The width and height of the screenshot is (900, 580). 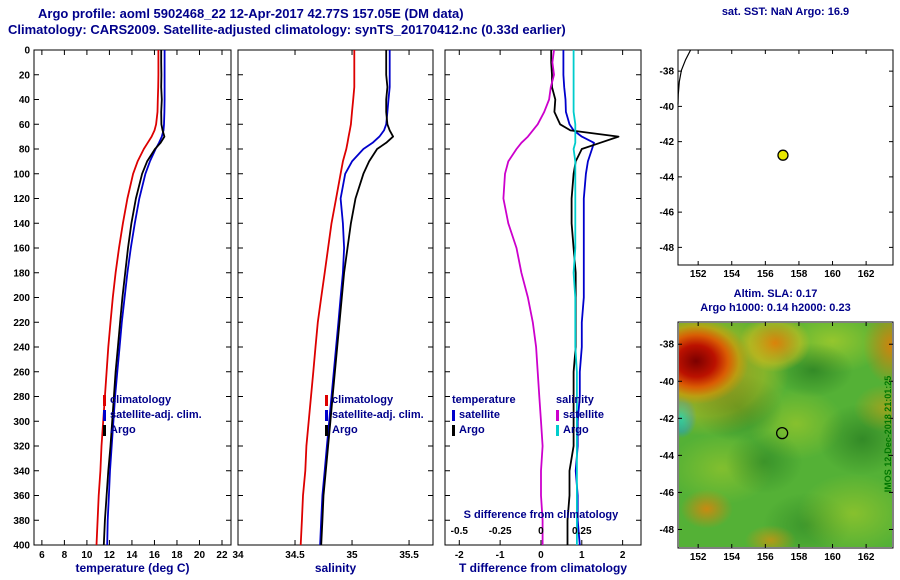 I want to click on depth-tick-label: 320, so click(x=21, y=447).